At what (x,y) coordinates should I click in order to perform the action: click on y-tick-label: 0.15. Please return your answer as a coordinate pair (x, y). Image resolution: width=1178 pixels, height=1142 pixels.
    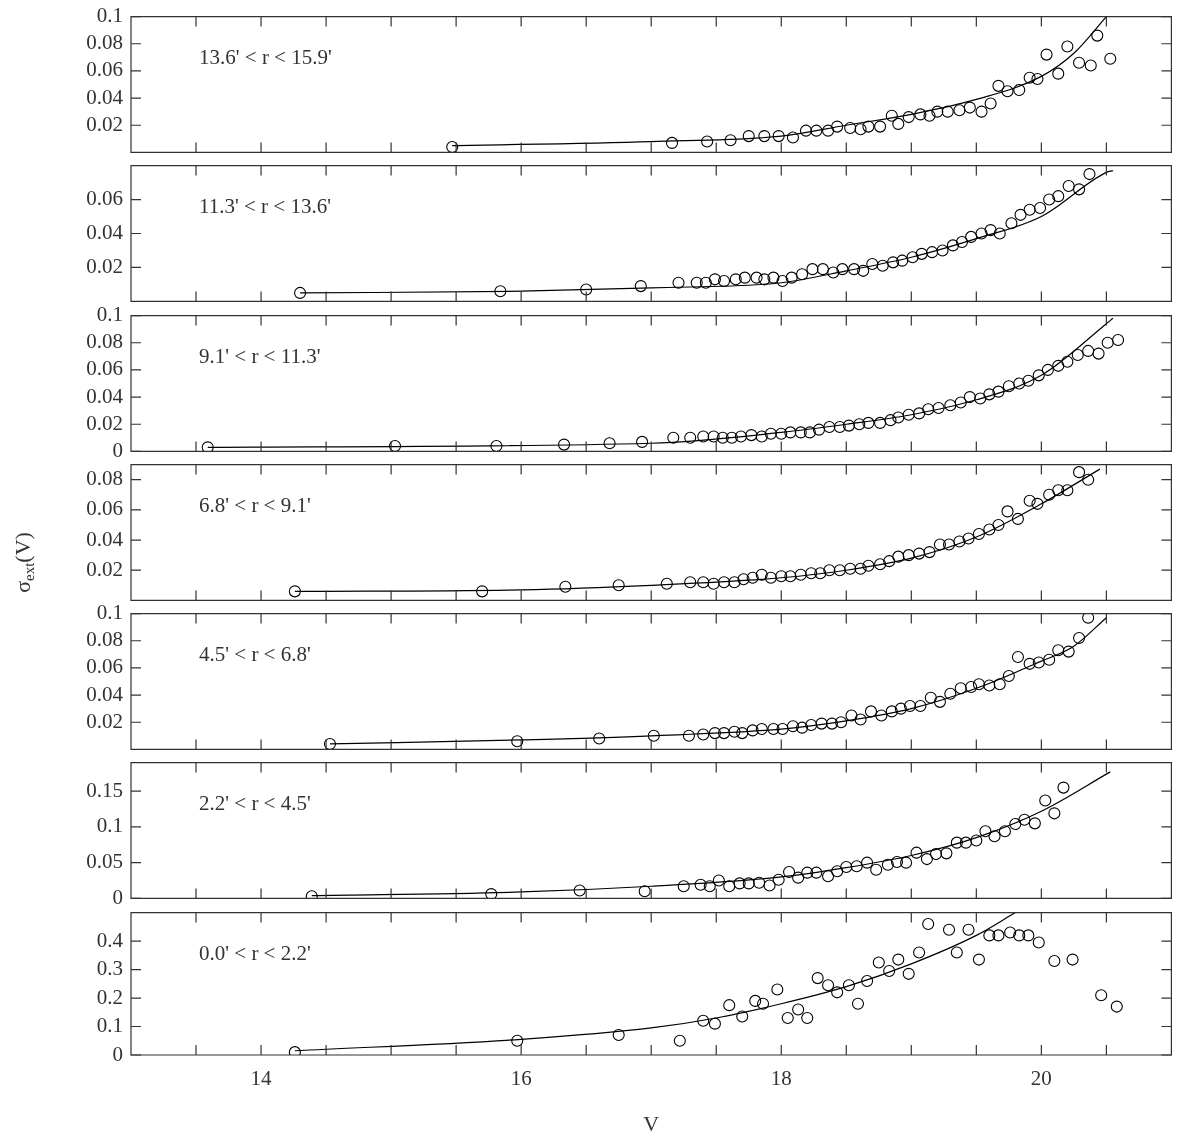
    Looking at the image, I should click on (104, 790).